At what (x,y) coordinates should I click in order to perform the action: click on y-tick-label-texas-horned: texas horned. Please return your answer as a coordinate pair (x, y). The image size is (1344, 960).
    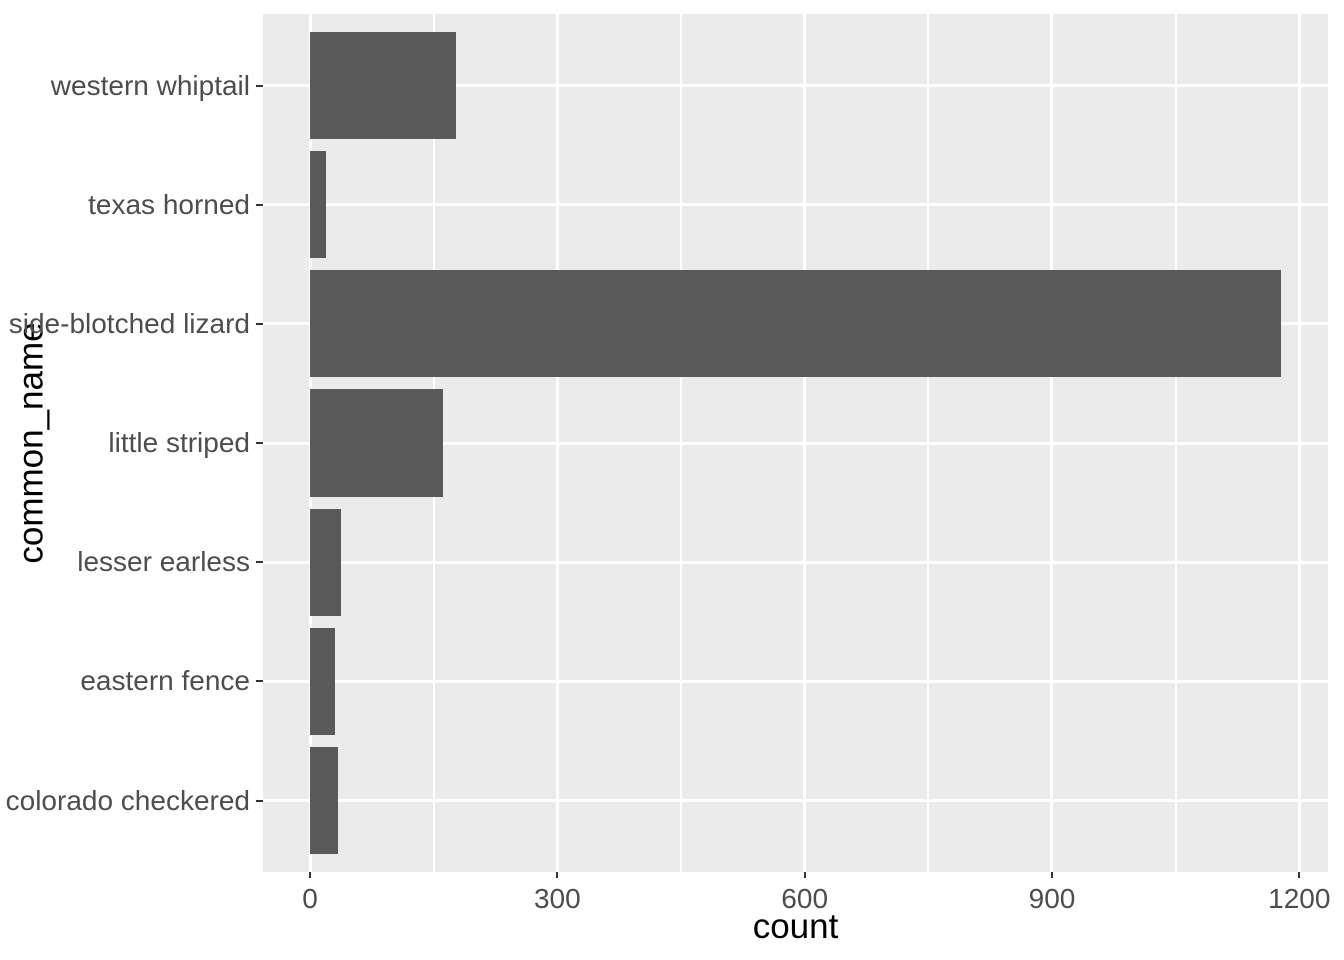
    Looking at the image, I should click on (169, 204).